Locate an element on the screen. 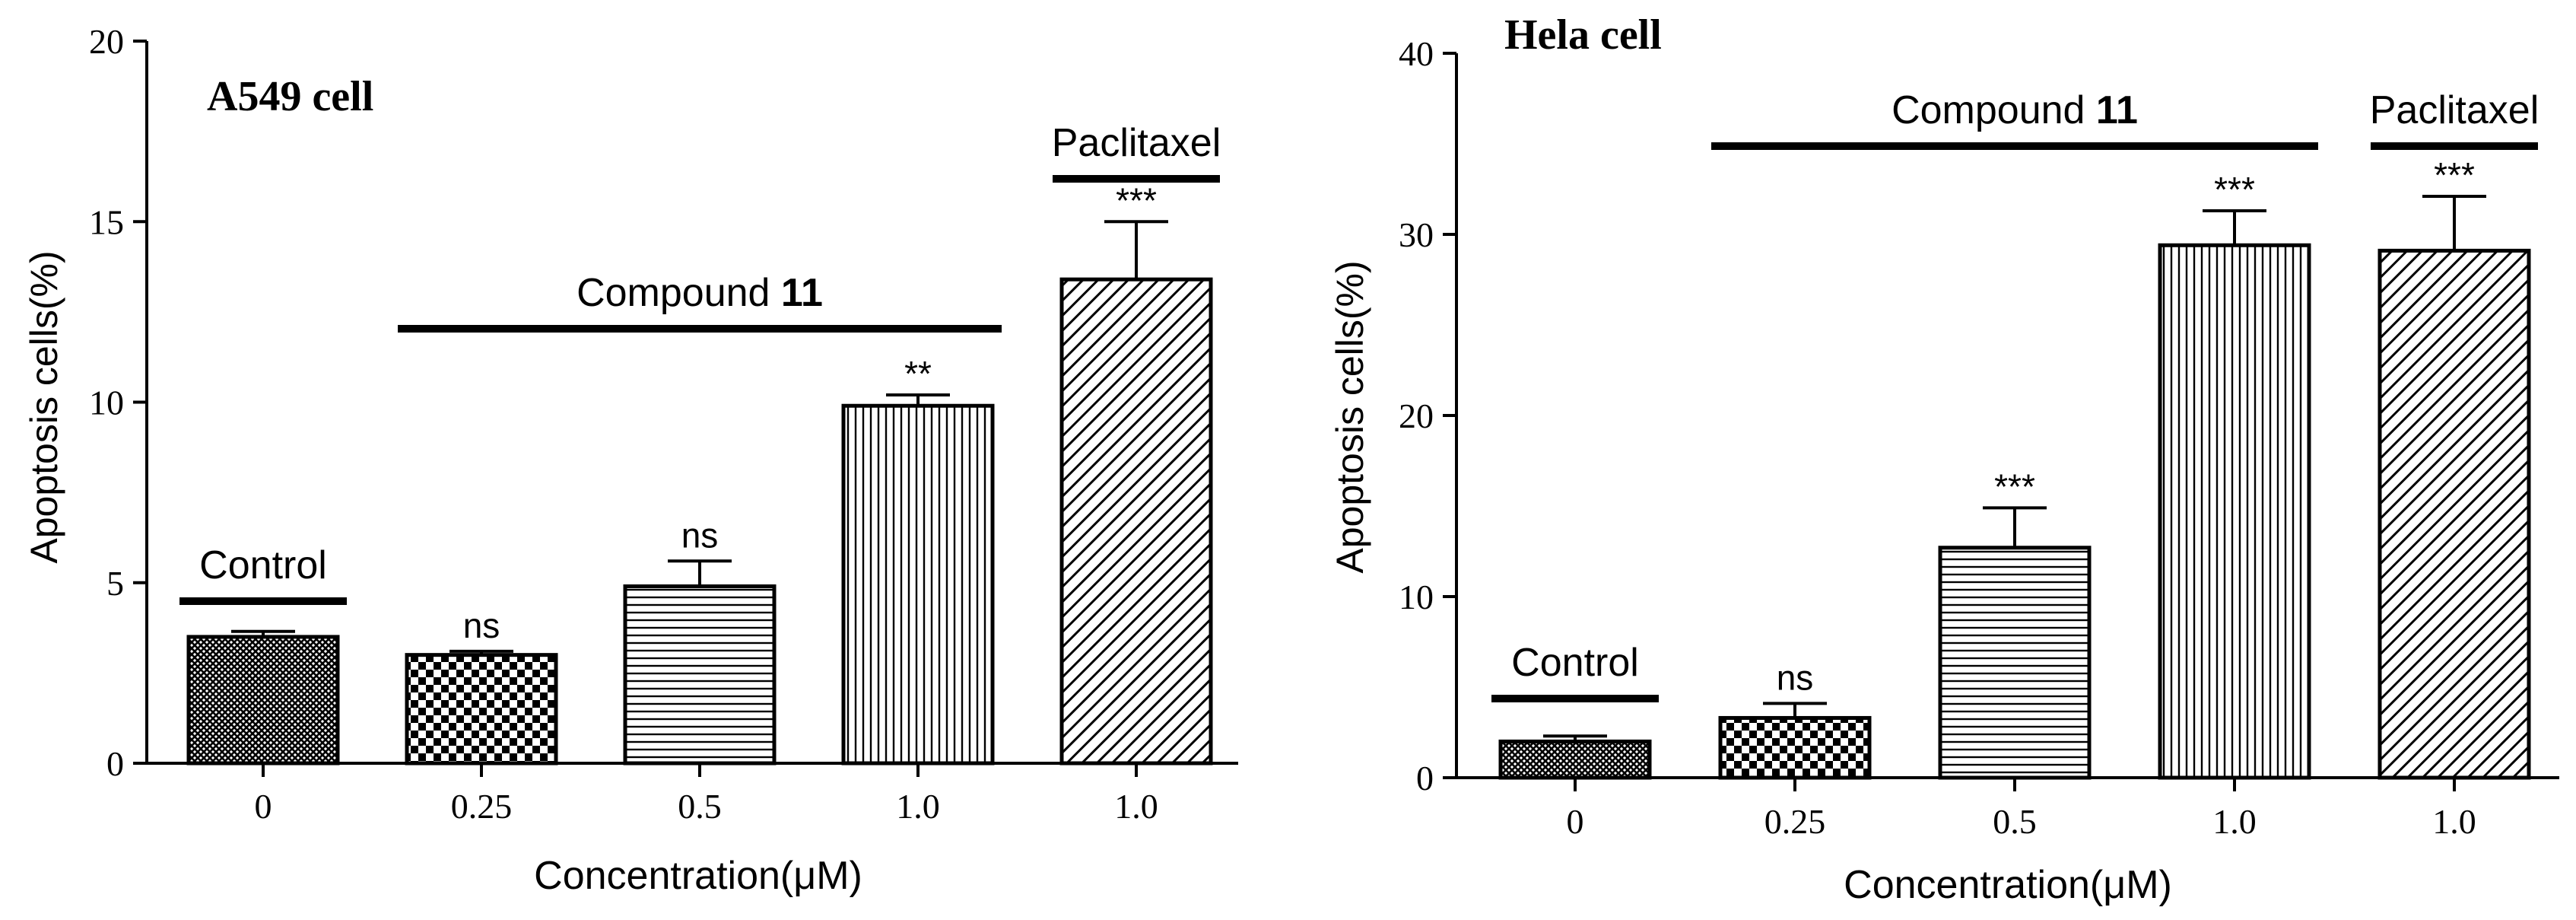 This screenshot has width=2576, height=920. y-tick-label: 5 is located at coordinates (115, 583).